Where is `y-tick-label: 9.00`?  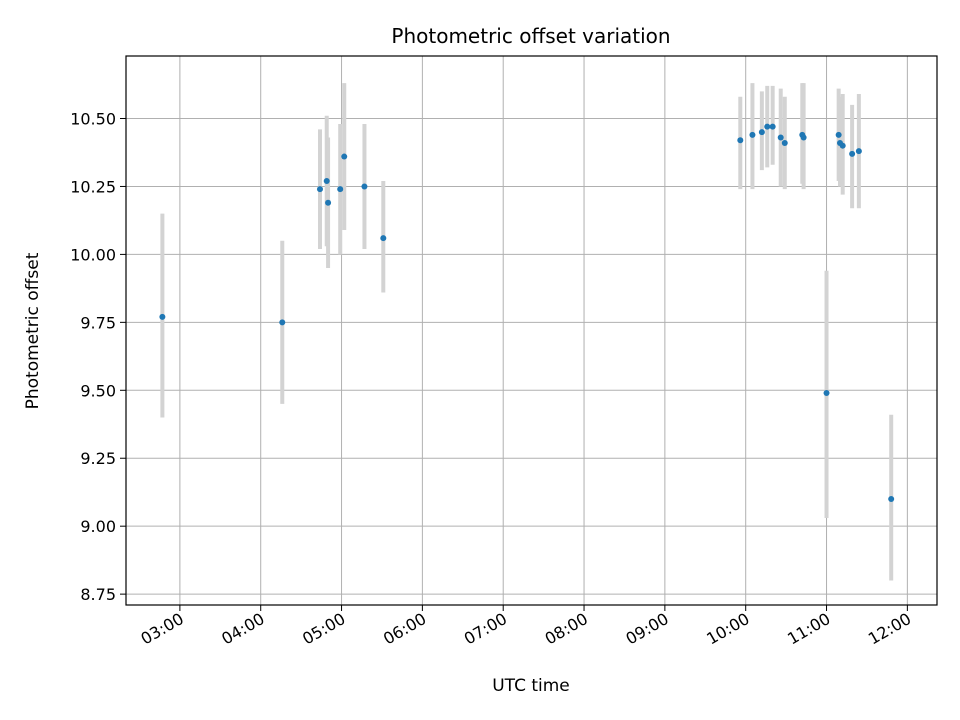
y-tick-label: 9.00 is located at coordinates (98, 526).